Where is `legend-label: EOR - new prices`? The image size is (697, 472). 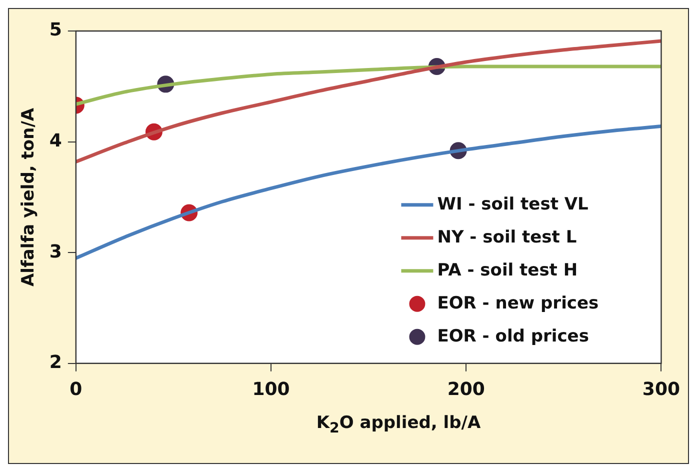
legend-label: EOR - new prices is located at coordinates (518, 303).